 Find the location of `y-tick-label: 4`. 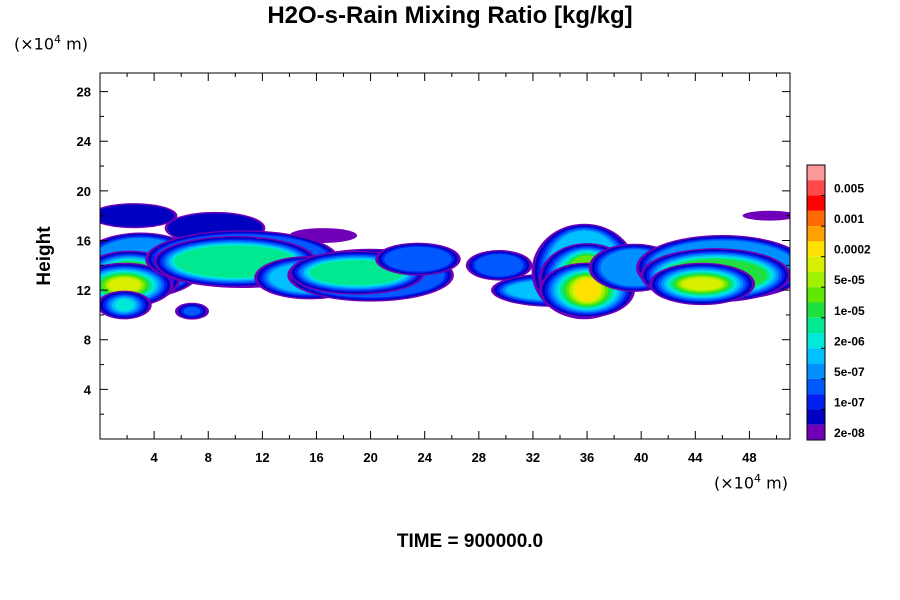

y-tick-label: 4 is located at coordinates (88, 389).